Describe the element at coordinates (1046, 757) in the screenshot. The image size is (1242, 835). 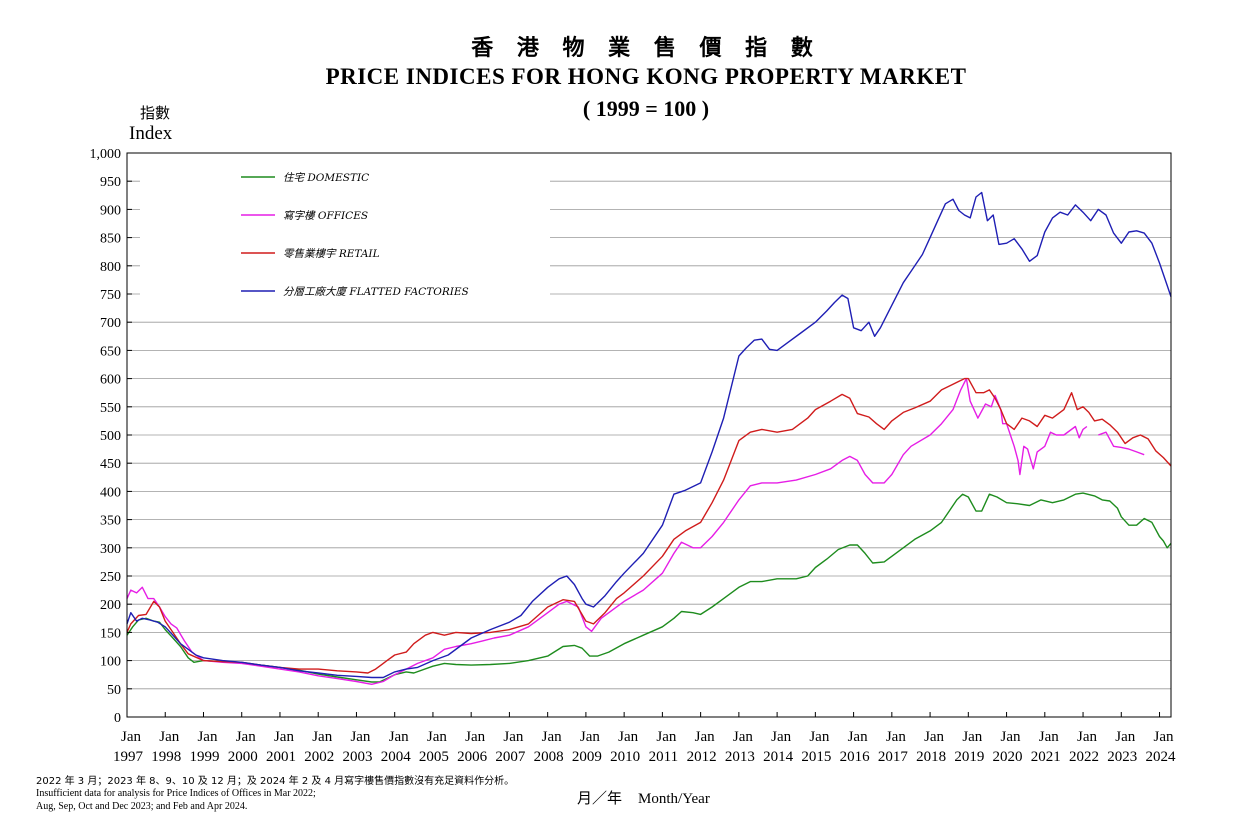
I see `x-tick-label-year: 2021` at that location.